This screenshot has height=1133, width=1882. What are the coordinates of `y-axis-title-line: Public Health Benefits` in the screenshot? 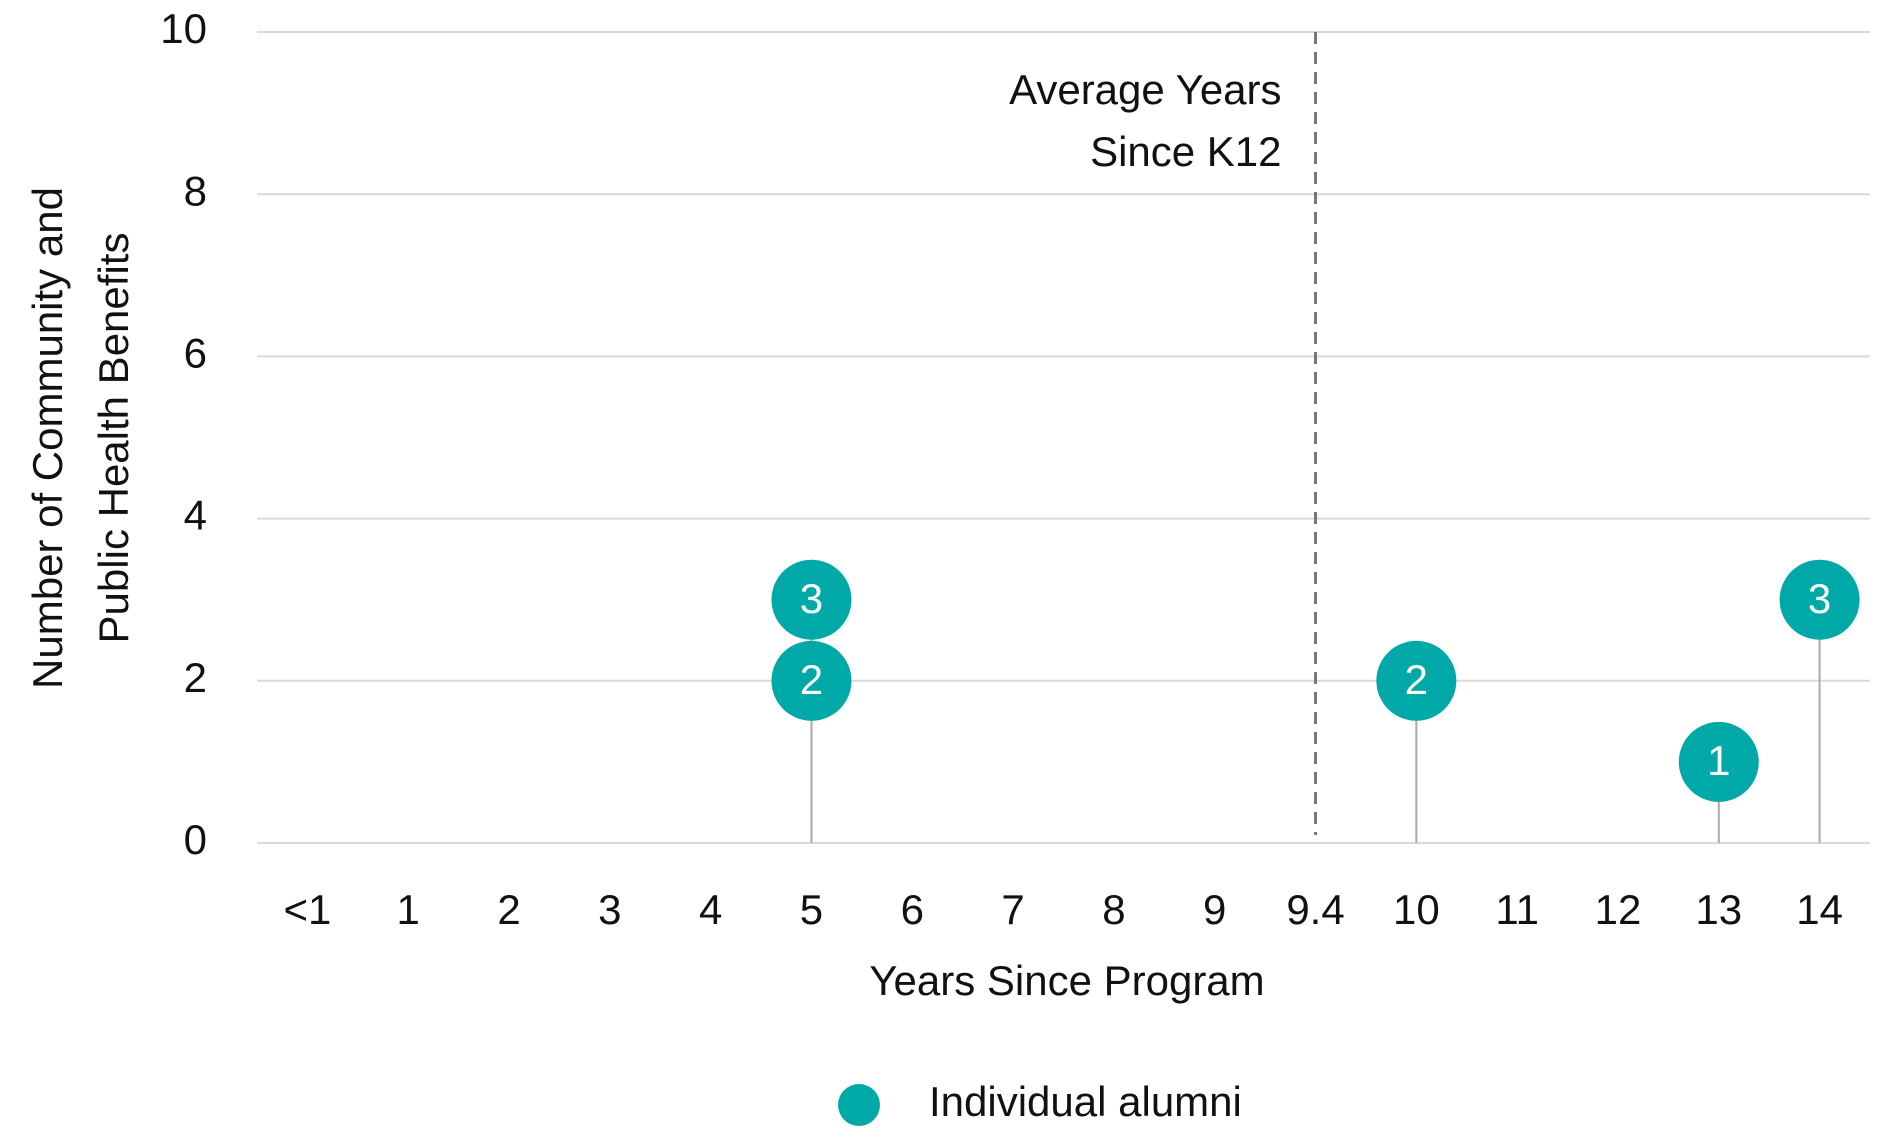 It's located at (113, 438).